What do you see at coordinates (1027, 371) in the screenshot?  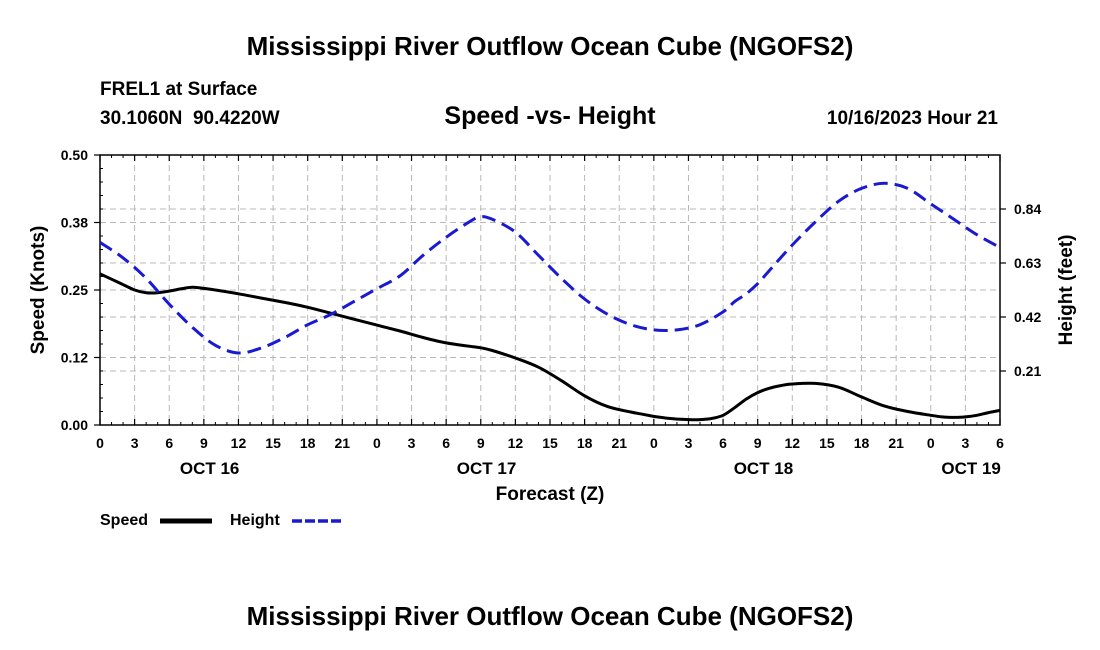 I see `y-tick-label-right: 0.21` at bounding box center [1027, 371].